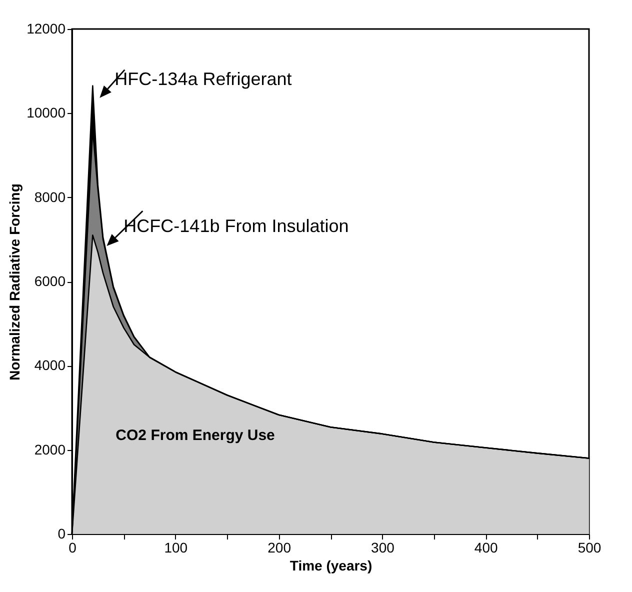 The image size is (632, 592). Describe the element at coordinates (72, 548) in the screenshot. I see `x-tick-label: 0` at that location.